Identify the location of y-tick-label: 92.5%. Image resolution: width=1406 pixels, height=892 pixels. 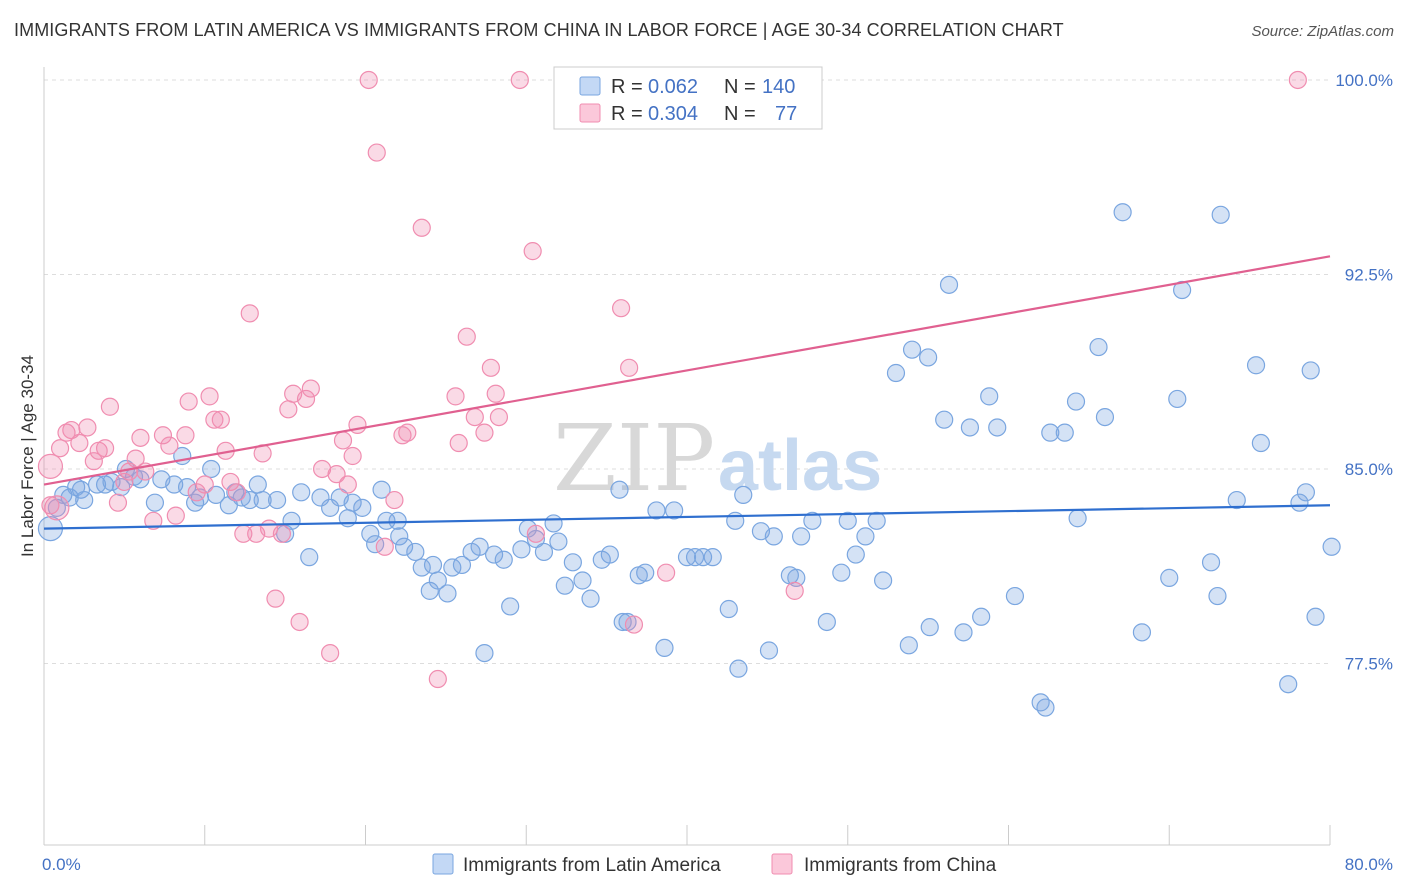
(1369, 274).